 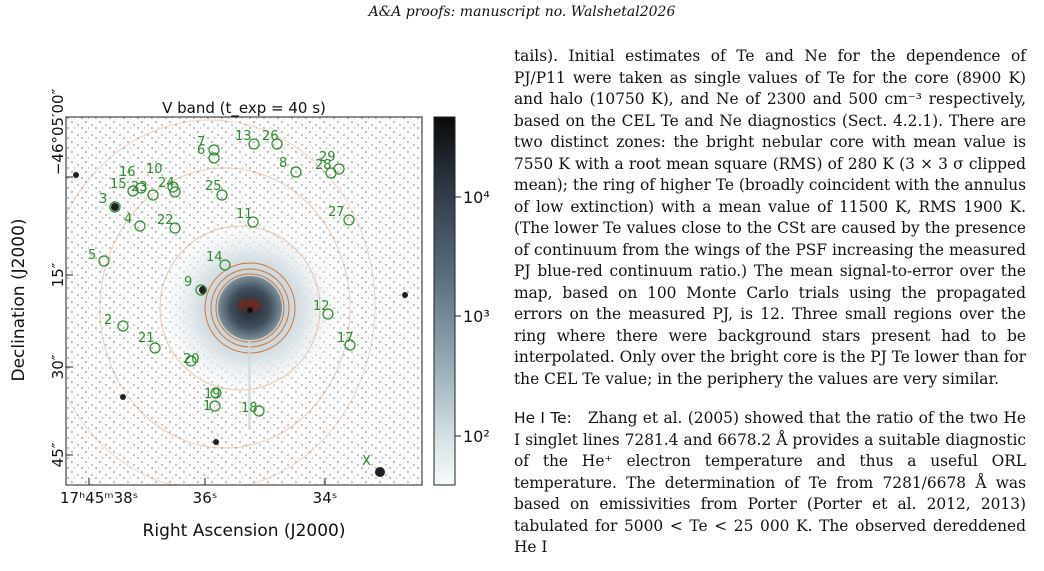 What do you see at coordinates (213, 186) in the screenshot?
I see `region-marker-label: 25` at bounding box center [213, 186].